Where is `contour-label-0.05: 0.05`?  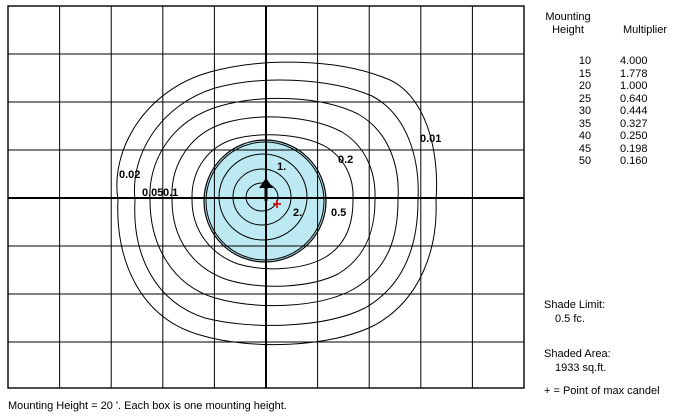
contour-label-0.05: 0.05 is located at coordinates (152, 193).